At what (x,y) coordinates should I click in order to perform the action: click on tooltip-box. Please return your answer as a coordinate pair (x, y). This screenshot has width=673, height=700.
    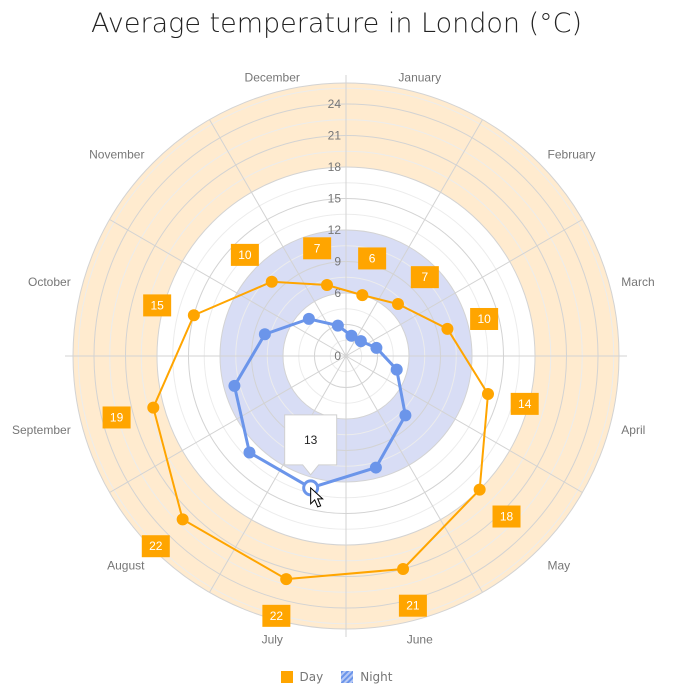
    Looking at the image, I should click on (311, 445).